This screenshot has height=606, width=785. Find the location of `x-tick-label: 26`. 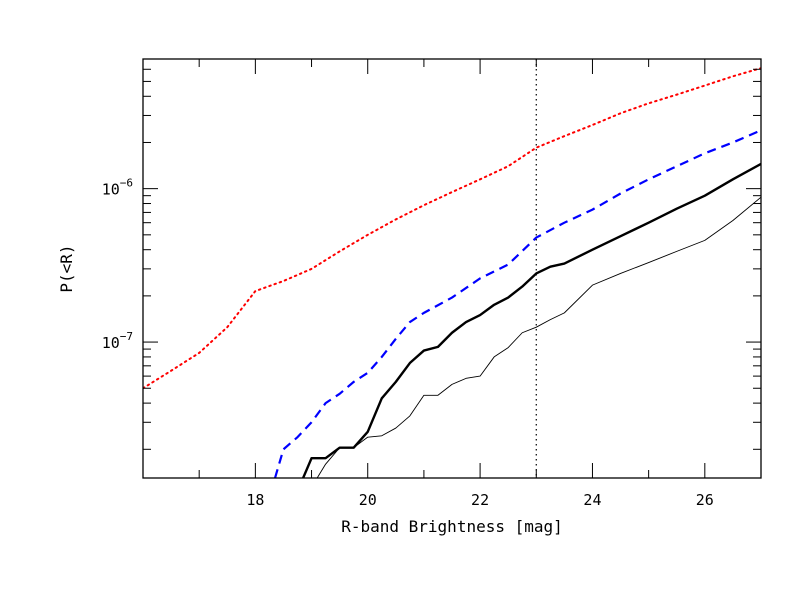

x-tick-label: 26 is located at coordinates (705, 500).